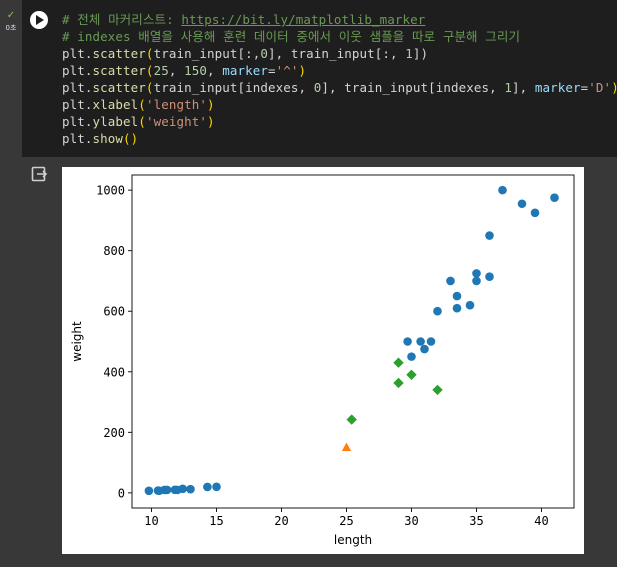 Image resolution: width=617 pixels, height=567 pixels. I want to click on code-token: 25, so click(161, 70).